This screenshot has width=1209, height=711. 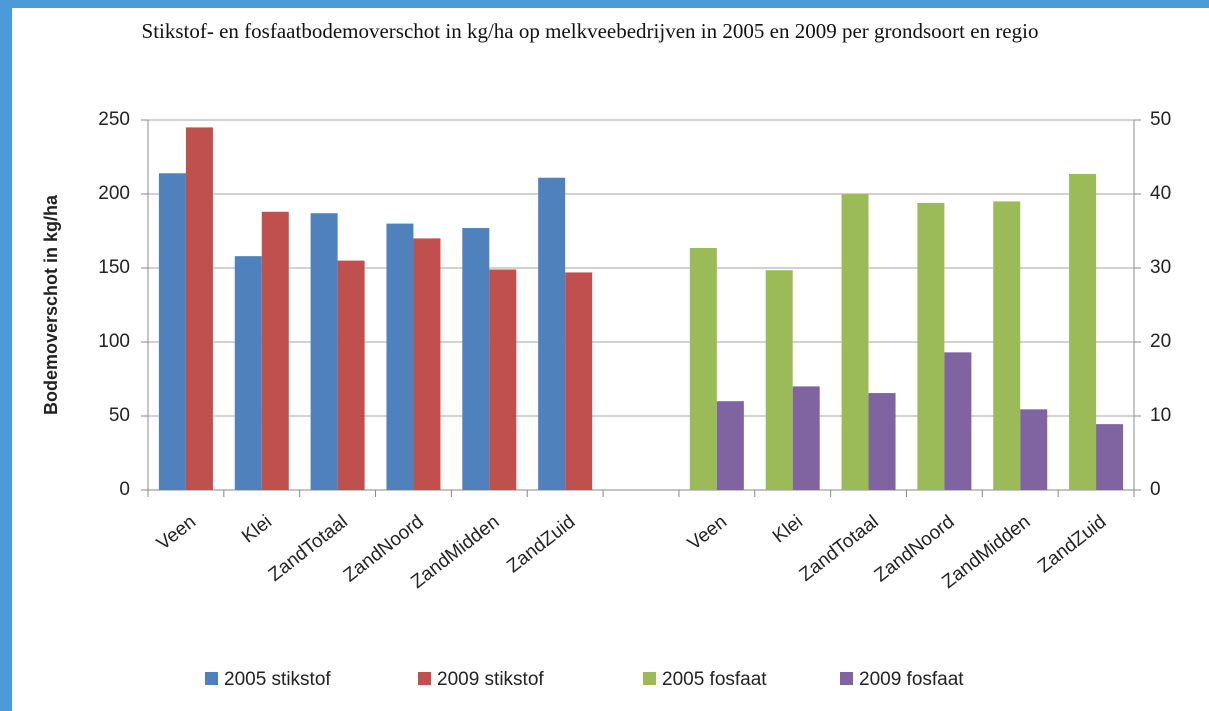 What do you see at coordinates (1160, 341) in the screenshot?
I see `y2-tick-label: 20` at bounding box center [1160, 341].